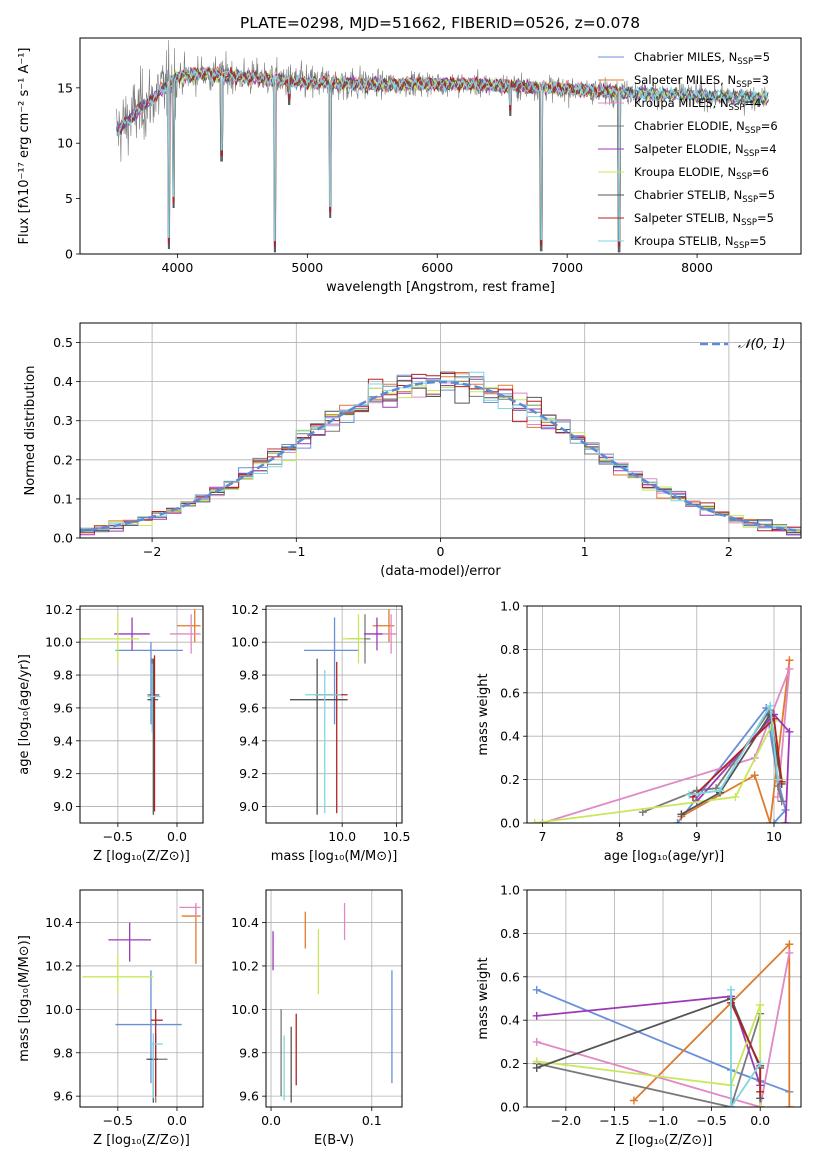  I want to click on x-tick-label: −1.5, so click(614, 1120).